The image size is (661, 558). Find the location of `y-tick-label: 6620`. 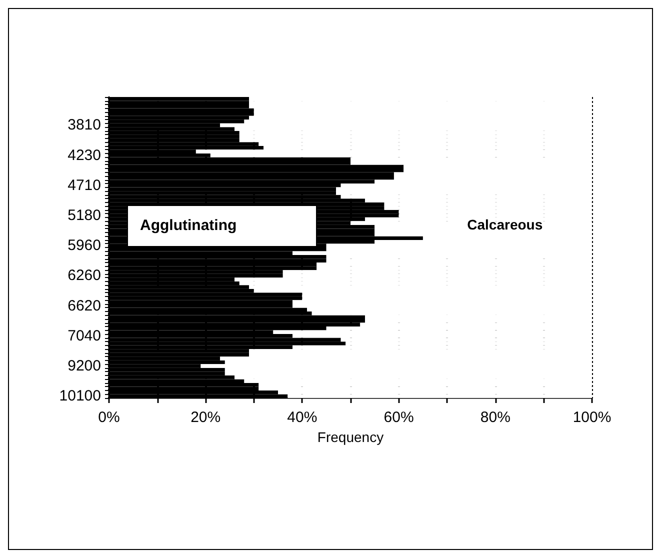

y-tick-label: 6620 is located at coordinates (84, 305).